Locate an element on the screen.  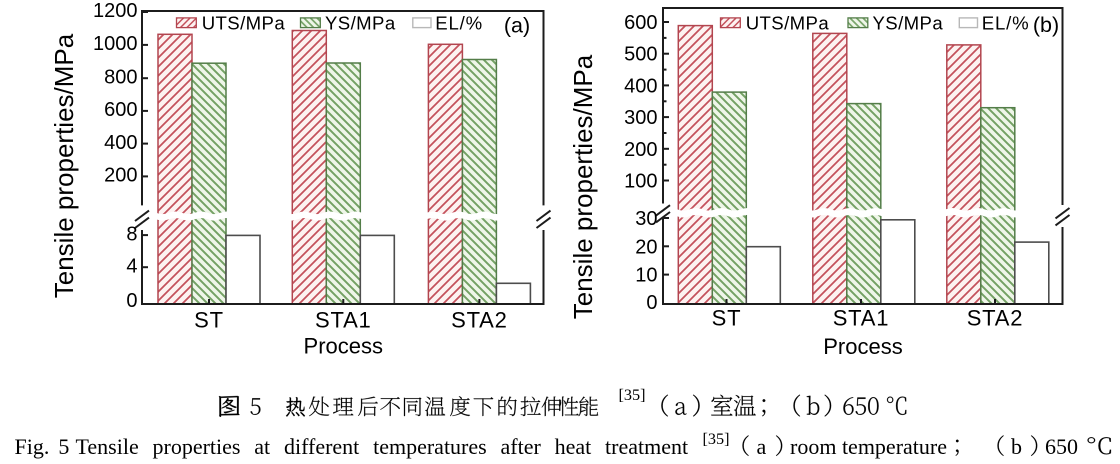
svg-text: 20 is located at coordinates (646, 247).